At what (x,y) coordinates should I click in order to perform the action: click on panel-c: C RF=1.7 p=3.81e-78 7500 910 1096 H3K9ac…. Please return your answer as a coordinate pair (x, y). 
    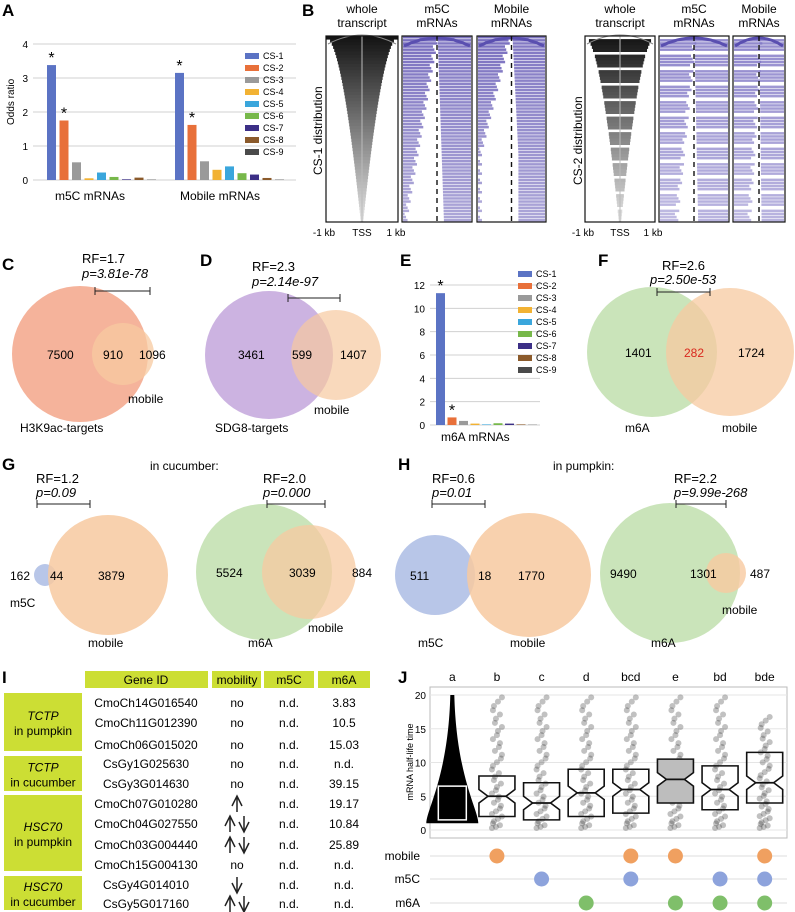
    Looking at the image, I should click on (84, 343).